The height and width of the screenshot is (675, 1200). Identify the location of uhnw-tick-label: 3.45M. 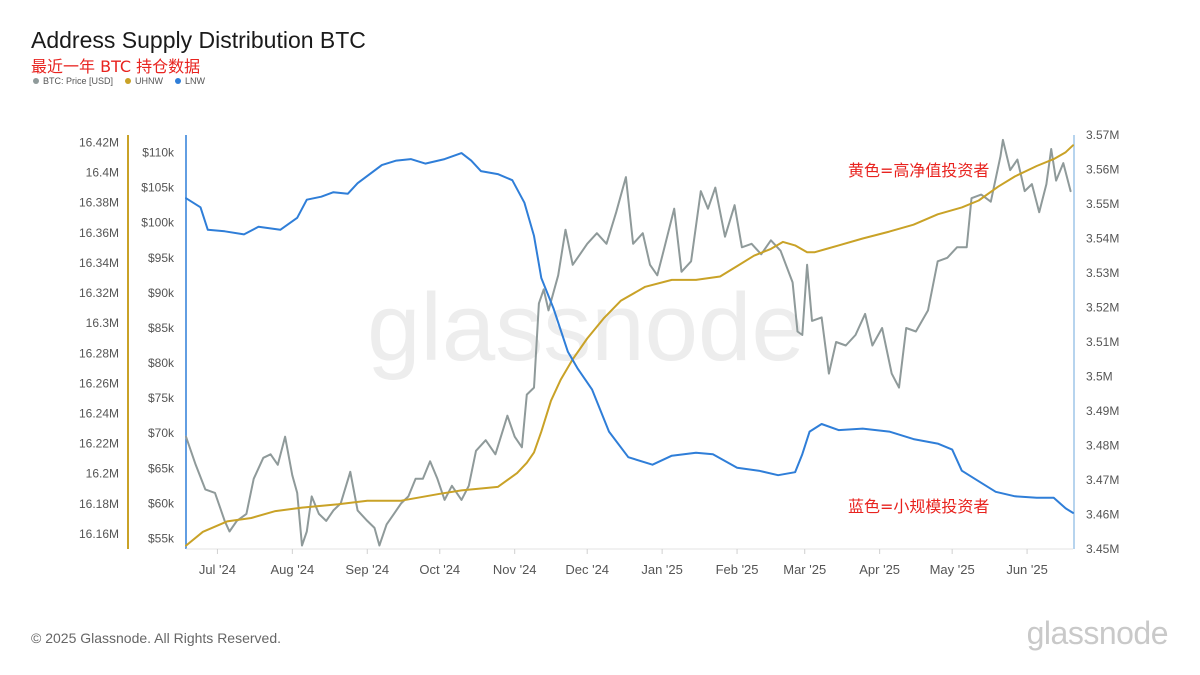
(1102, 549).